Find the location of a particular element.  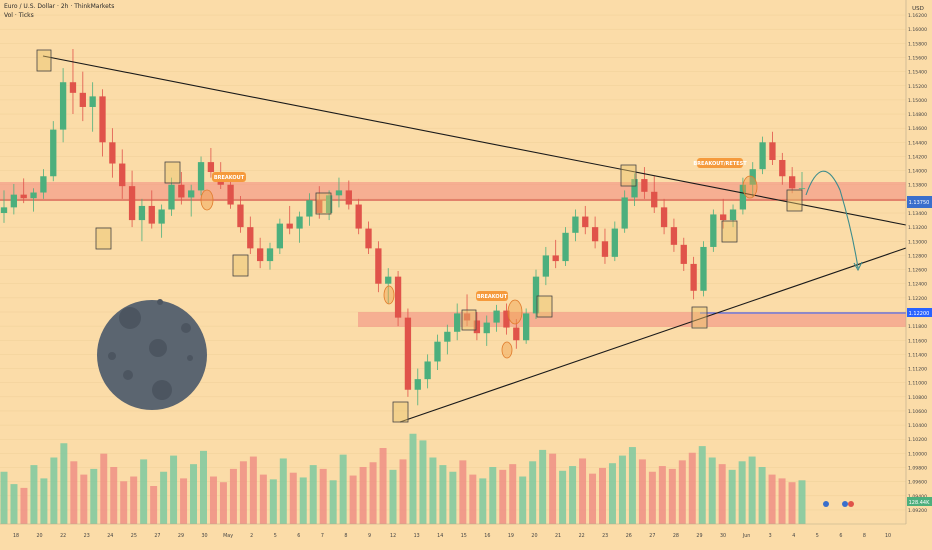

price-tick-label: 1.12400 is located at coordinates (917, 285).